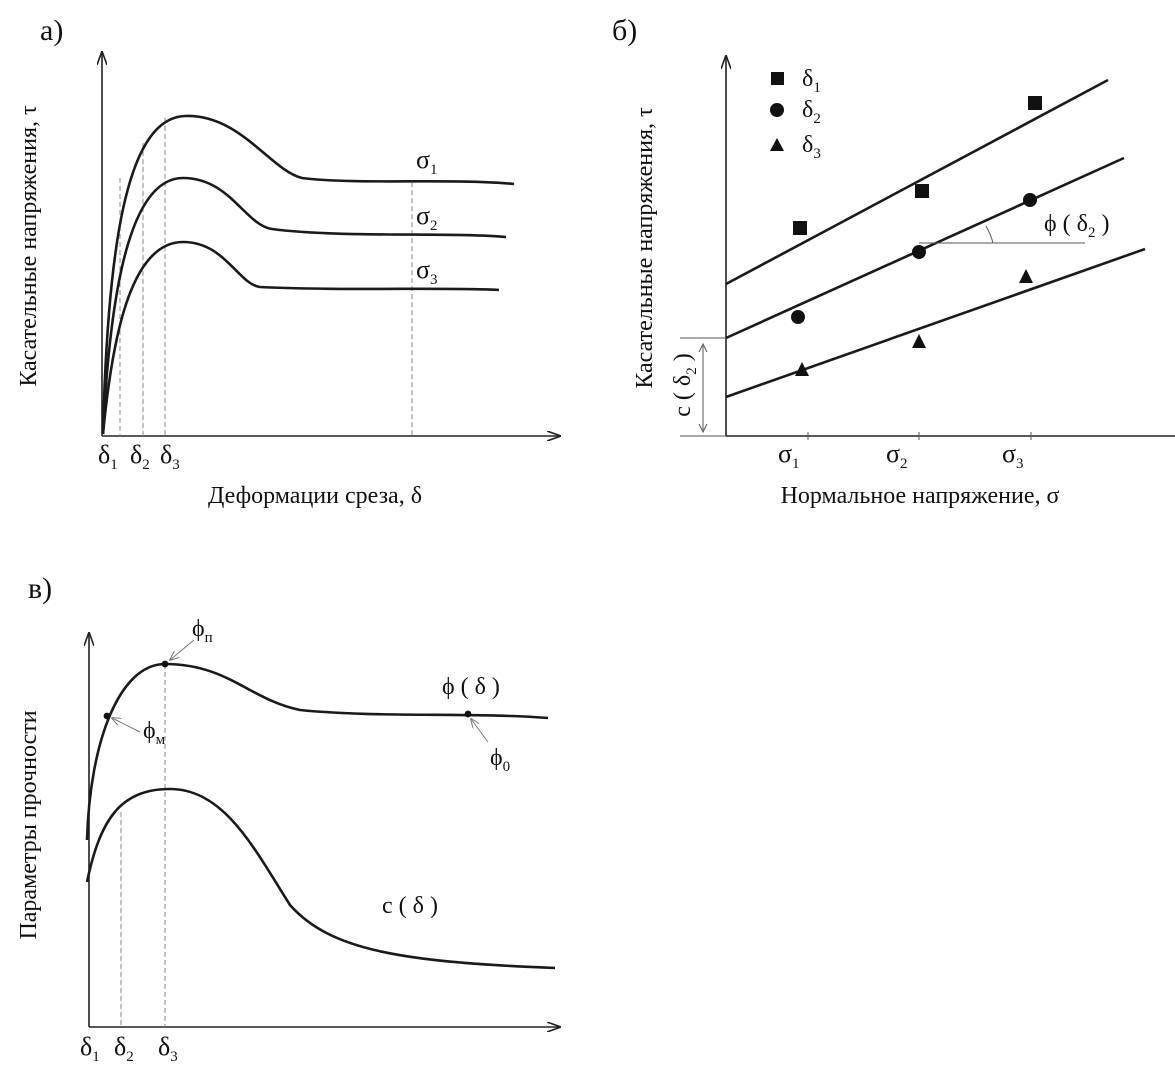 Image resolution: width=1175 pixels, height=1066 pixels. What do you see at coordinates (811, 81) in the screenshot?
I see `legend-label-delta1: δ1` at bounding box center [811, 81].